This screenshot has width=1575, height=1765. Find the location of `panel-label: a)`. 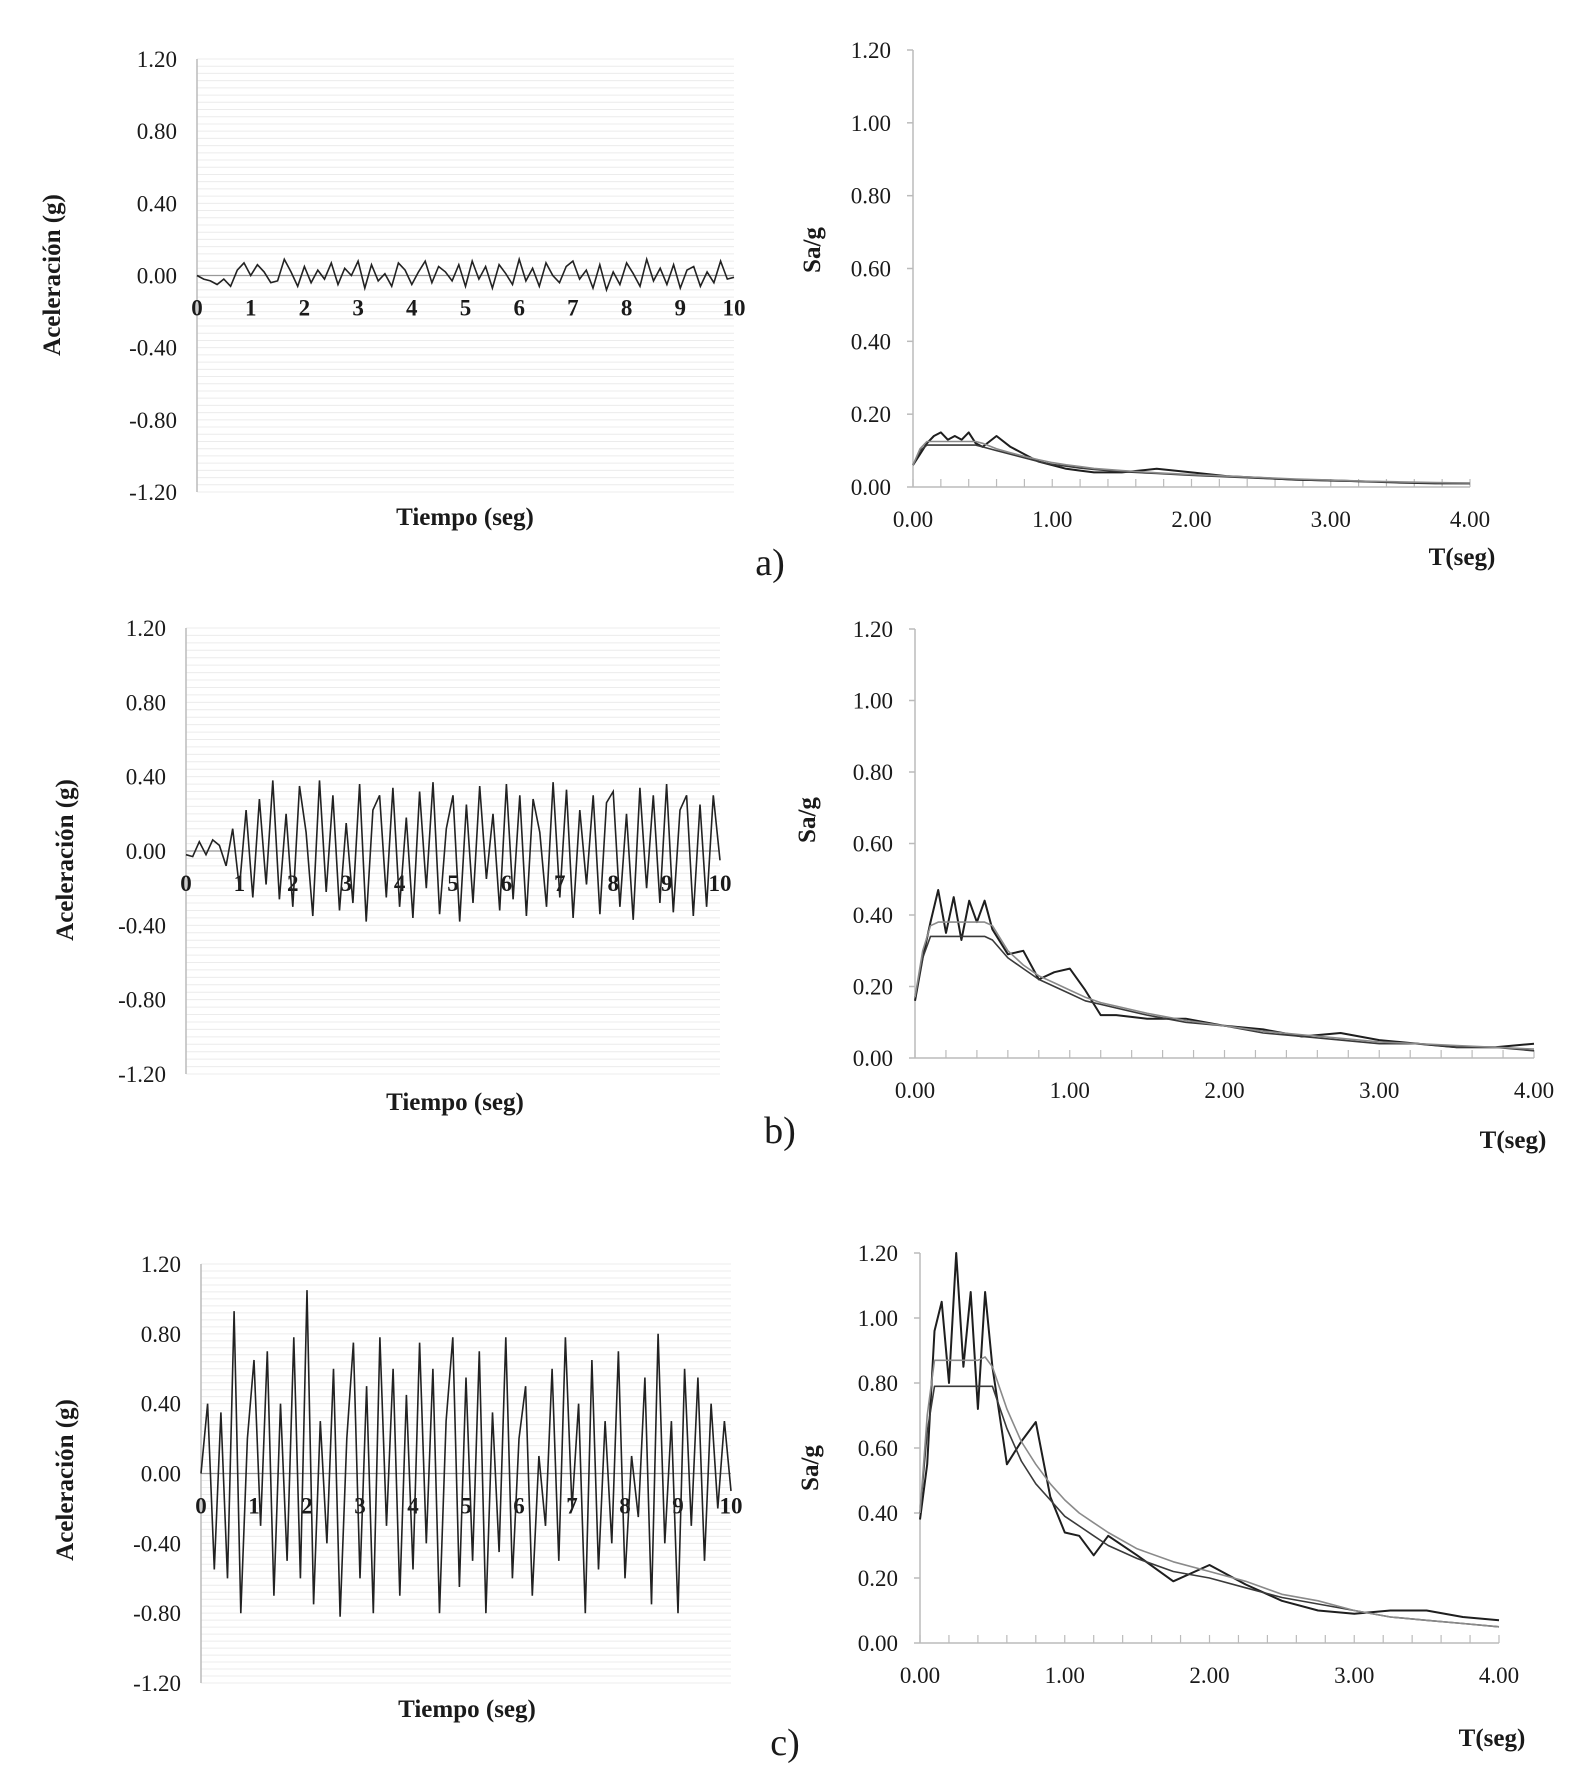

panel-label: a) is located at coordinates (770, 563).